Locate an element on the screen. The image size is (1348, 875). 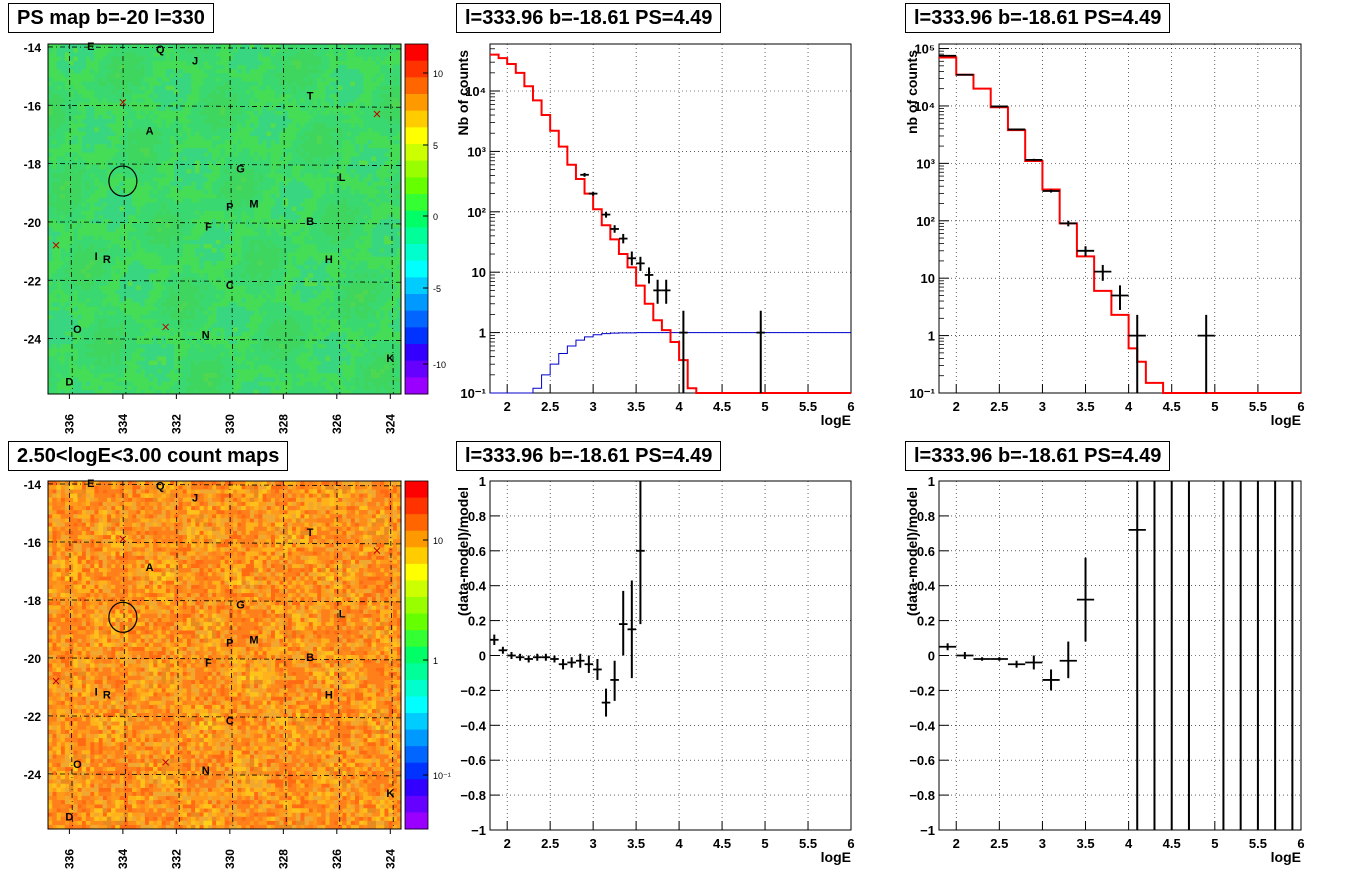
map-top-source-label: R is located at coordinates (107, 260).